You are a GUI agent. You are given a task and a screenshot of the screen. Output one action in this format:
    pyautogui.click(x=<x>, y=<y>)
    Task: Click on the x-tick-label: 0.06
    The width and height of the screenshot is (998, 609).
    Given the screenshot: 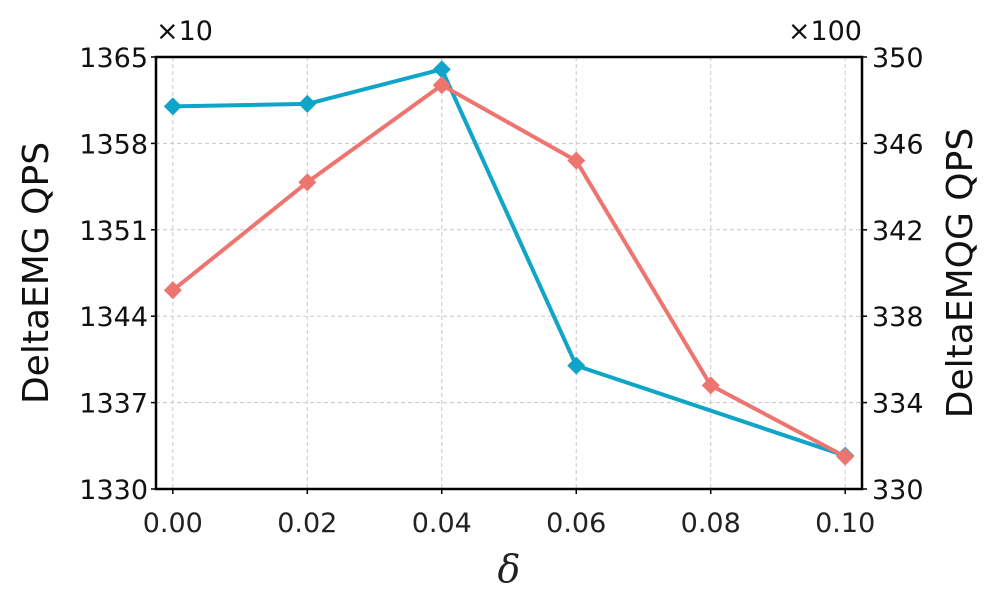 What is the action you would take?
    pyautogui.click(x=576, y=523)
    